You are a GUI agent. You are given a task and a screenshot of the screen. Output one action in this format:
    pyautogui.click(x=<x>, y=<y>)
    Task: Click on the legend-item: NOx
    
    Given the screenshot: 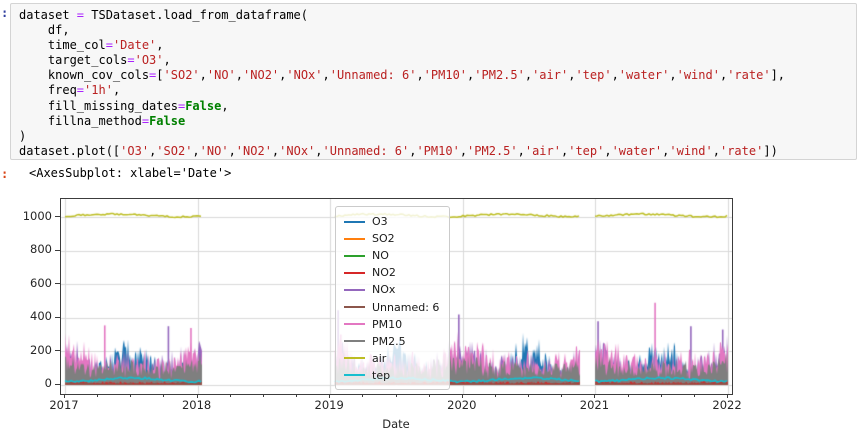 What is the action you would take?
    pyautogui.click(x=396, y=289)
    